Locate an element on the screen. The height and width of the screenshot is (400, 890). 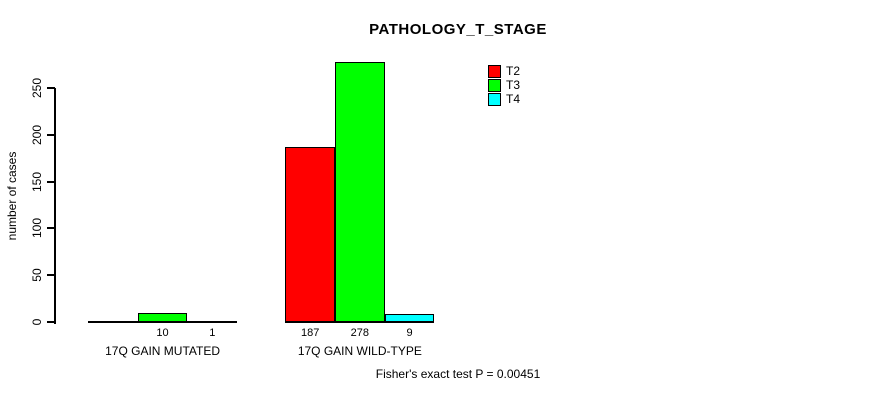
stat-test-note: Fisher's exact test P = 0.00451 is located at coordinates (458, 374).